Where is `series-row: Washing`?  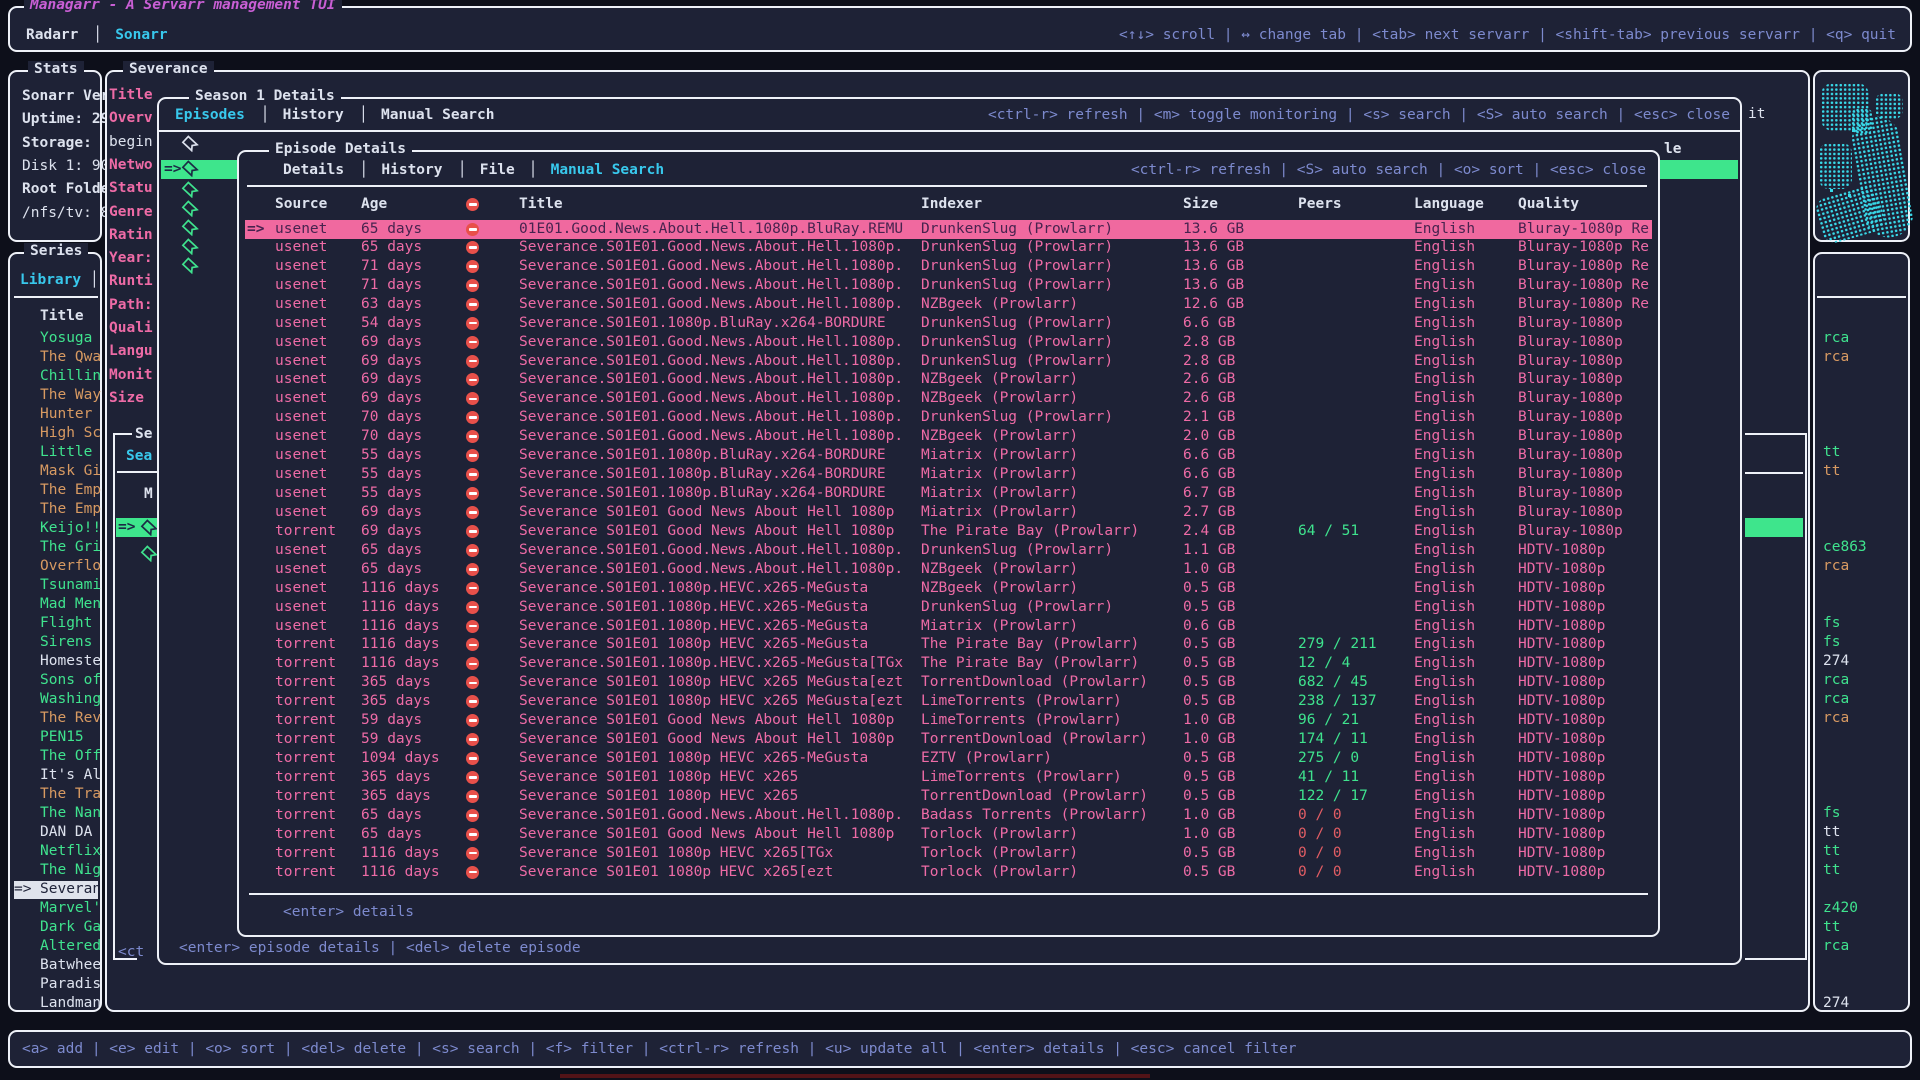 series-row: Washing is located at coordinates (71, 699).